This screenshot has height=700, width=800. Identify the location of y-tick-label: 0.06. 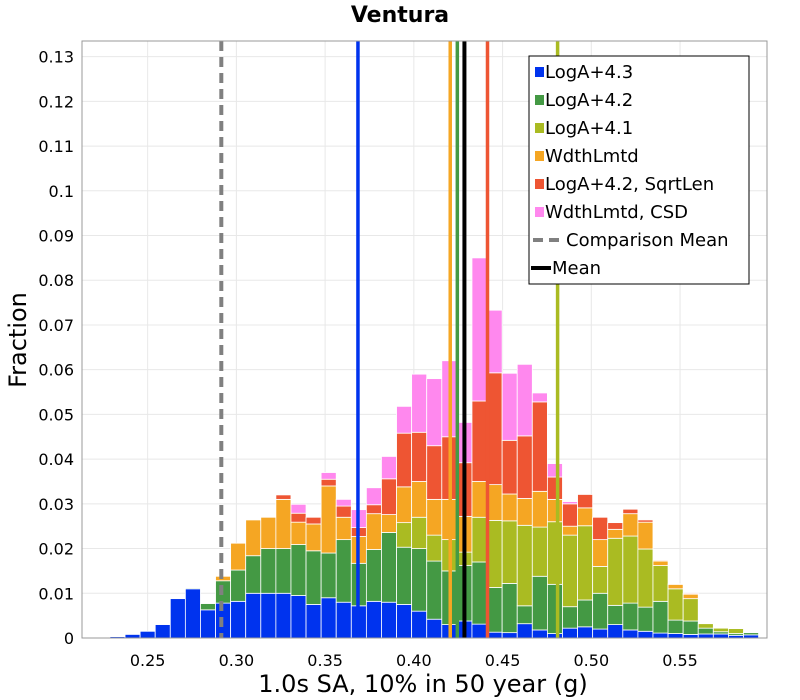
(56, 370).